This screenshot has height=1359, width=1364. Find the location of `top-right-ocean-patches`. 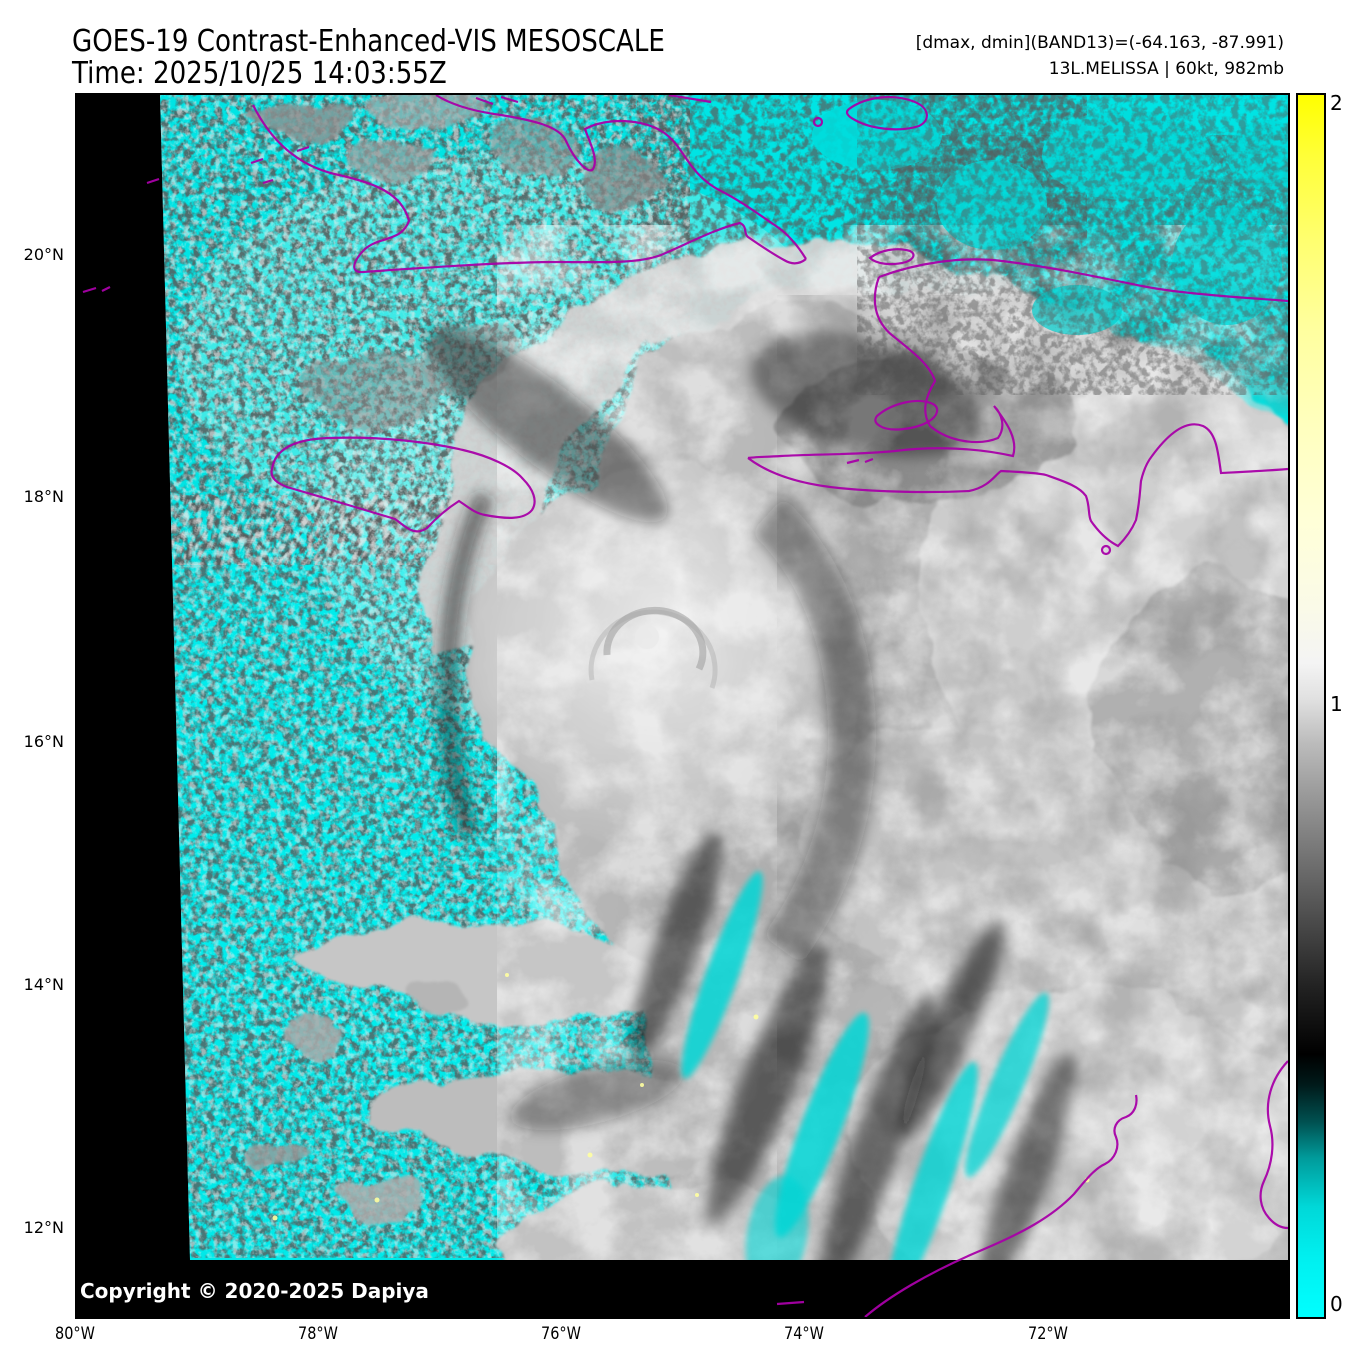

top-right-ocean-patches is located at coordinates (1050, 245).